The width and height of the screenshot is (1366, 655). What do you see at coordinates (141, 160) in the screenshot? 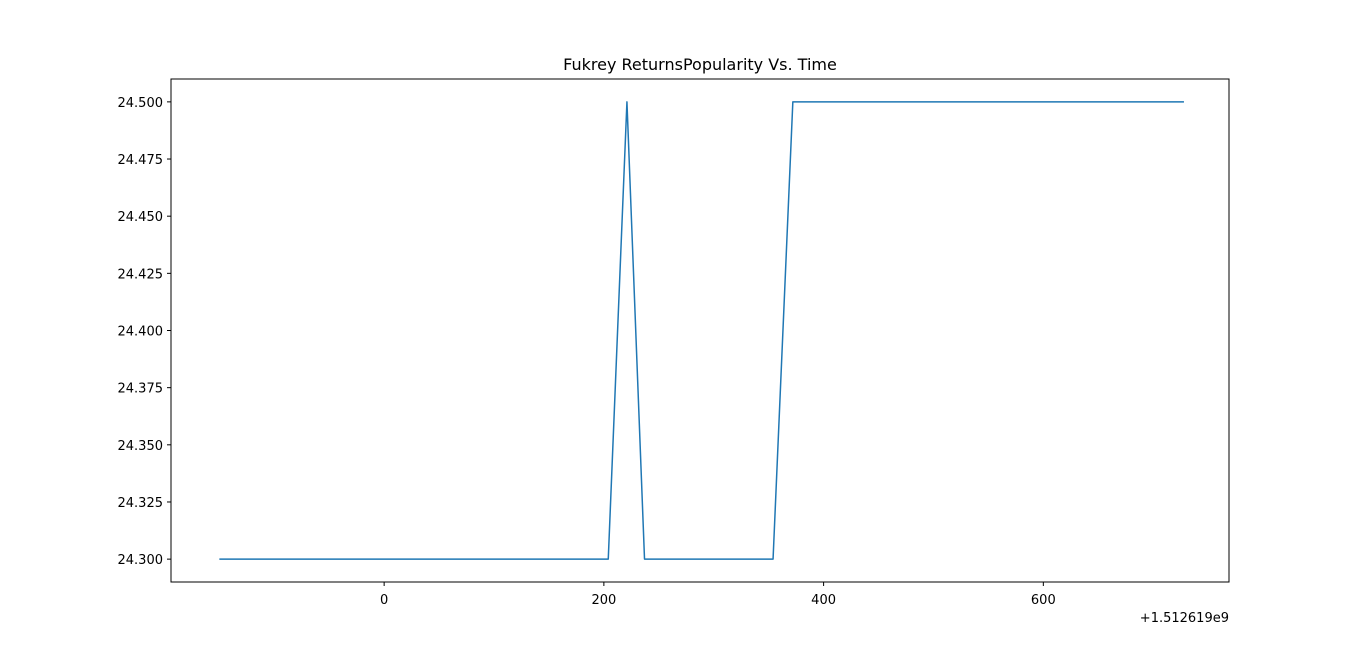
I see `y-tick-label: 24.475` at bounding box center [141, 160].